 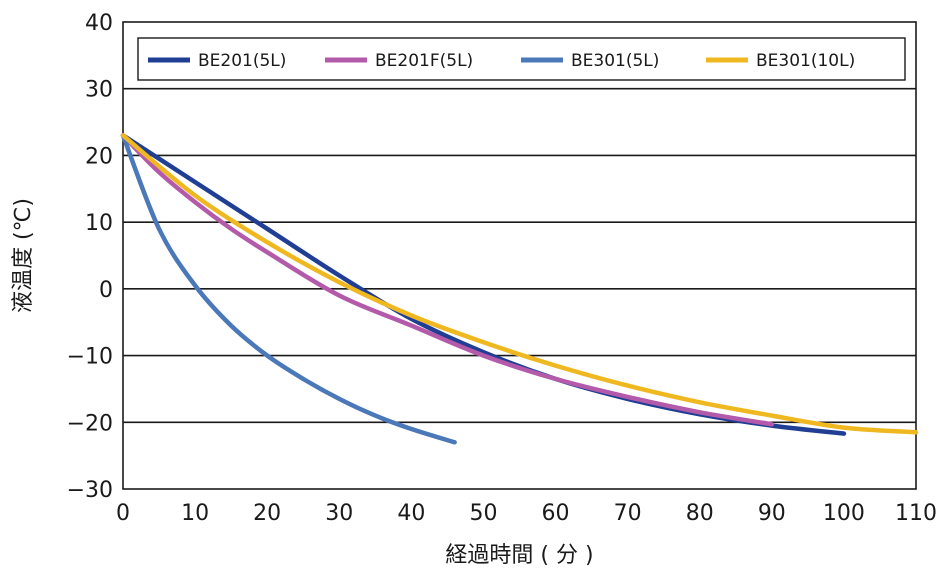 What do you see at coordinates (916, 513) in the screenshot?
I see `x-tick-label: 110` at bounding box center [916, 513].